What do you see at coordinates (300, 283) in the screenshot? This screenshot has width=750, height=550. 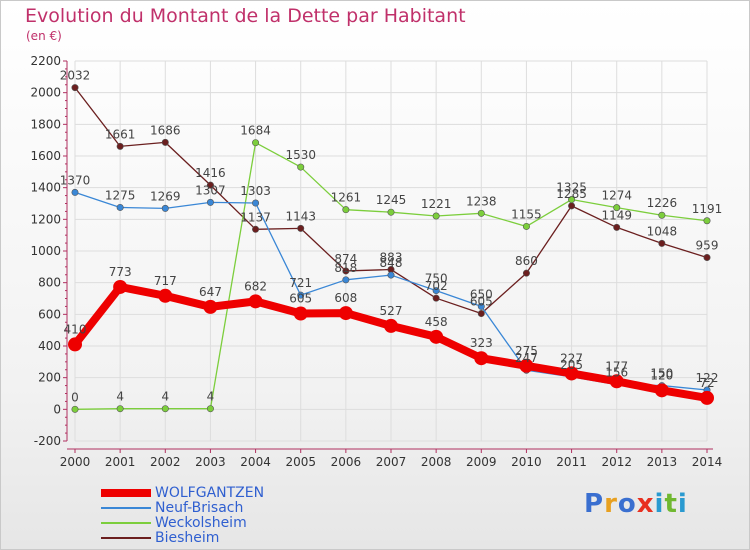 I see `data-label-neuf-brisach: 721` at bounding box center [300, 283].